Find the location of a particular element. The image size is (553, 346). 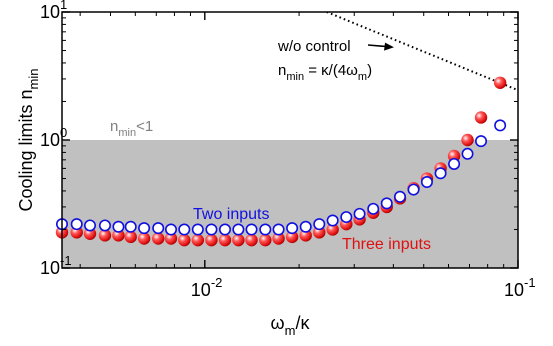

shaded-region-label: nmin<1 is located at coordinates (131, 128).